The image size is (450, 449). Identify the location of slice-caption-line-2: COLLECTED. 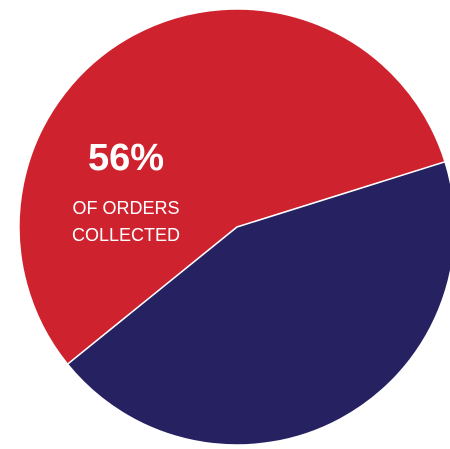
(126, 235).